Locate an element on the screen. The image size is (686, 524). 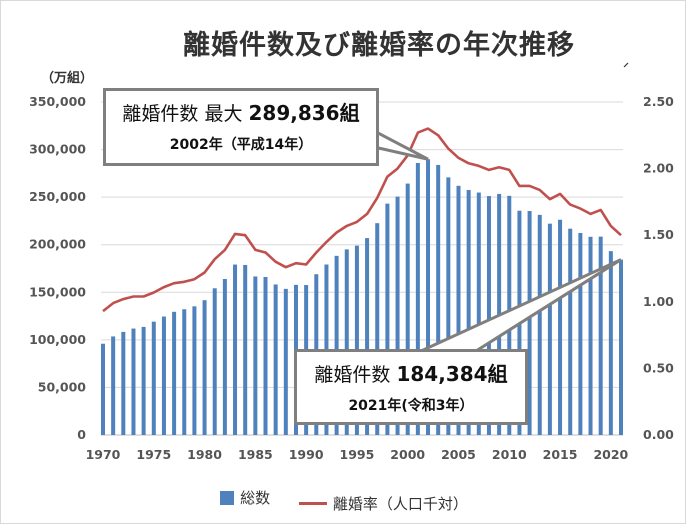
legend-item-bars: 総数 is located at coordinates (245, 497).